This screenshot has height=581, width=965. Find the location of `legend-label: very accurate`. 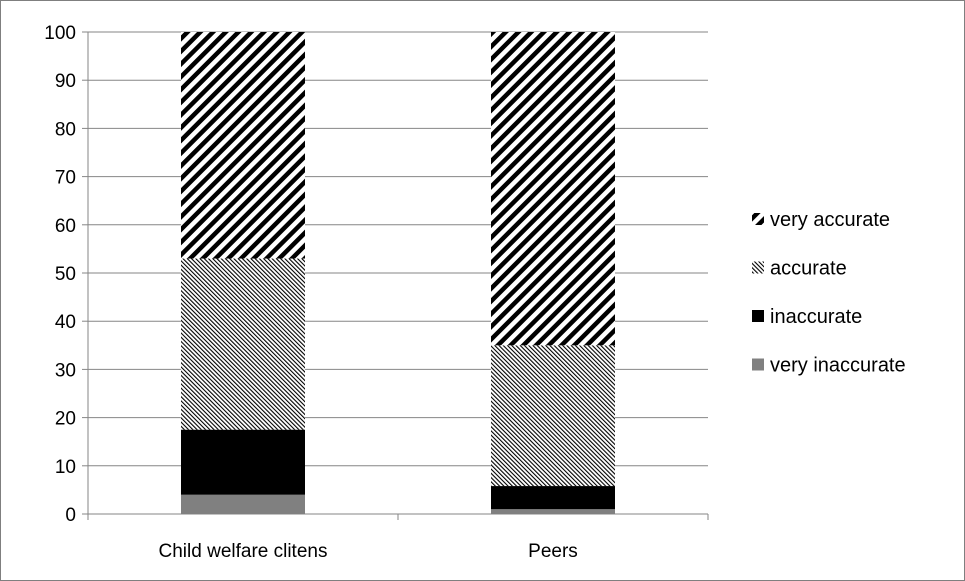

legend-label: very accurate is located at coordinates (830, 220).